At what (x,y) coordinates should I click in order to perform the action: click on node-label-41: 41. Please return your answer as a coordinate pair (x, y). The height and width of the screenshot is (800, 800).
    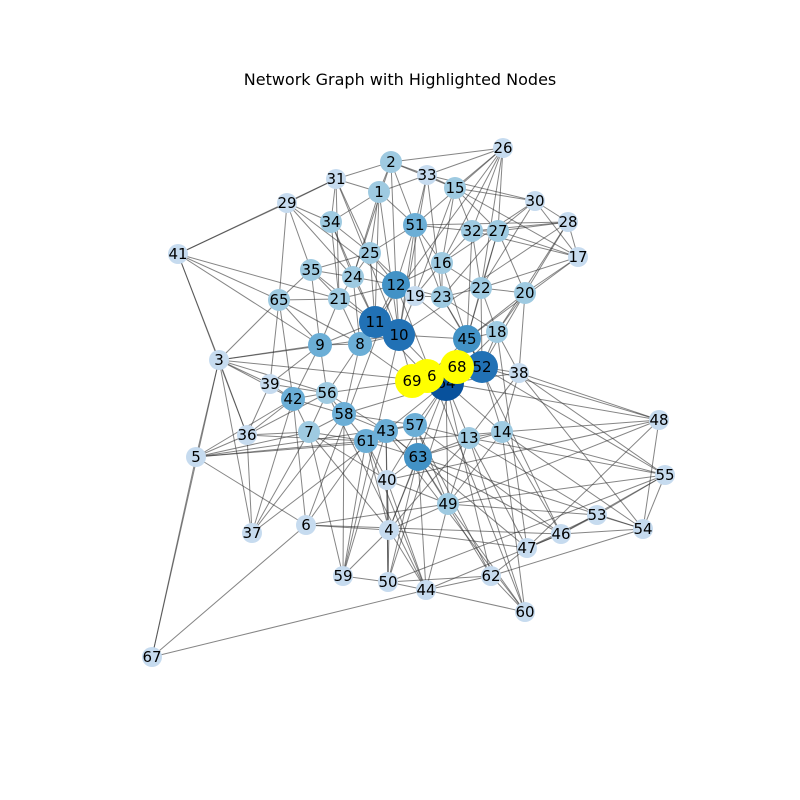
    Looking at the image, I should click on (177, 254).